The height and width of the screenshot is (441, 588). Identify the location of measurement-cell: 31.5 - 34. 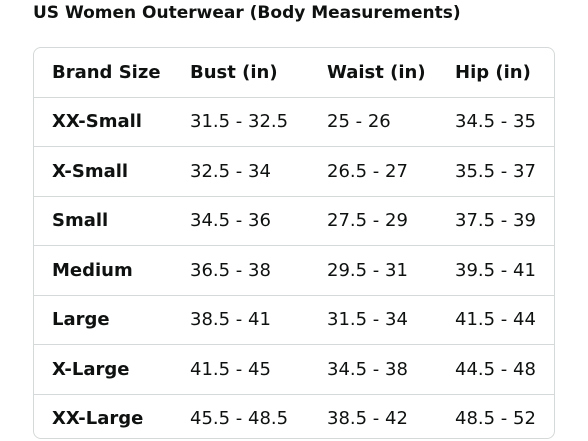
(373, 320).